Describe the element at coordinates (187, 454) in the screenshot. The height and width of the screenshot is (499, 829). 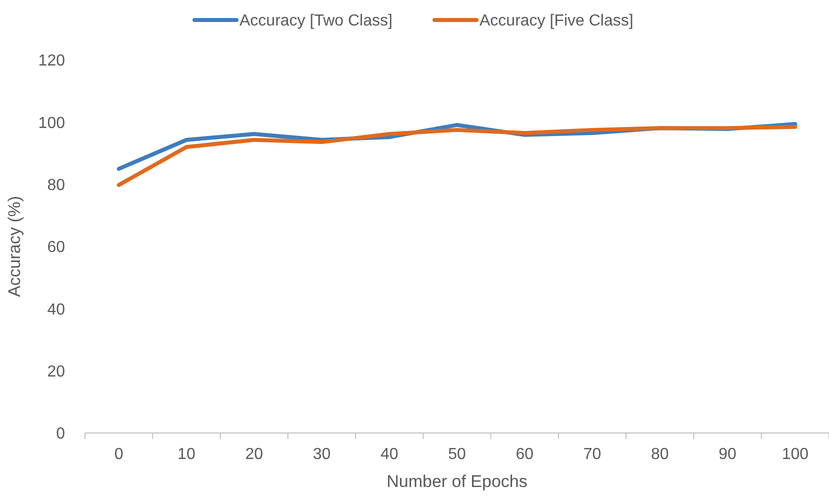
I see `x-tick-label: 10` at that location.